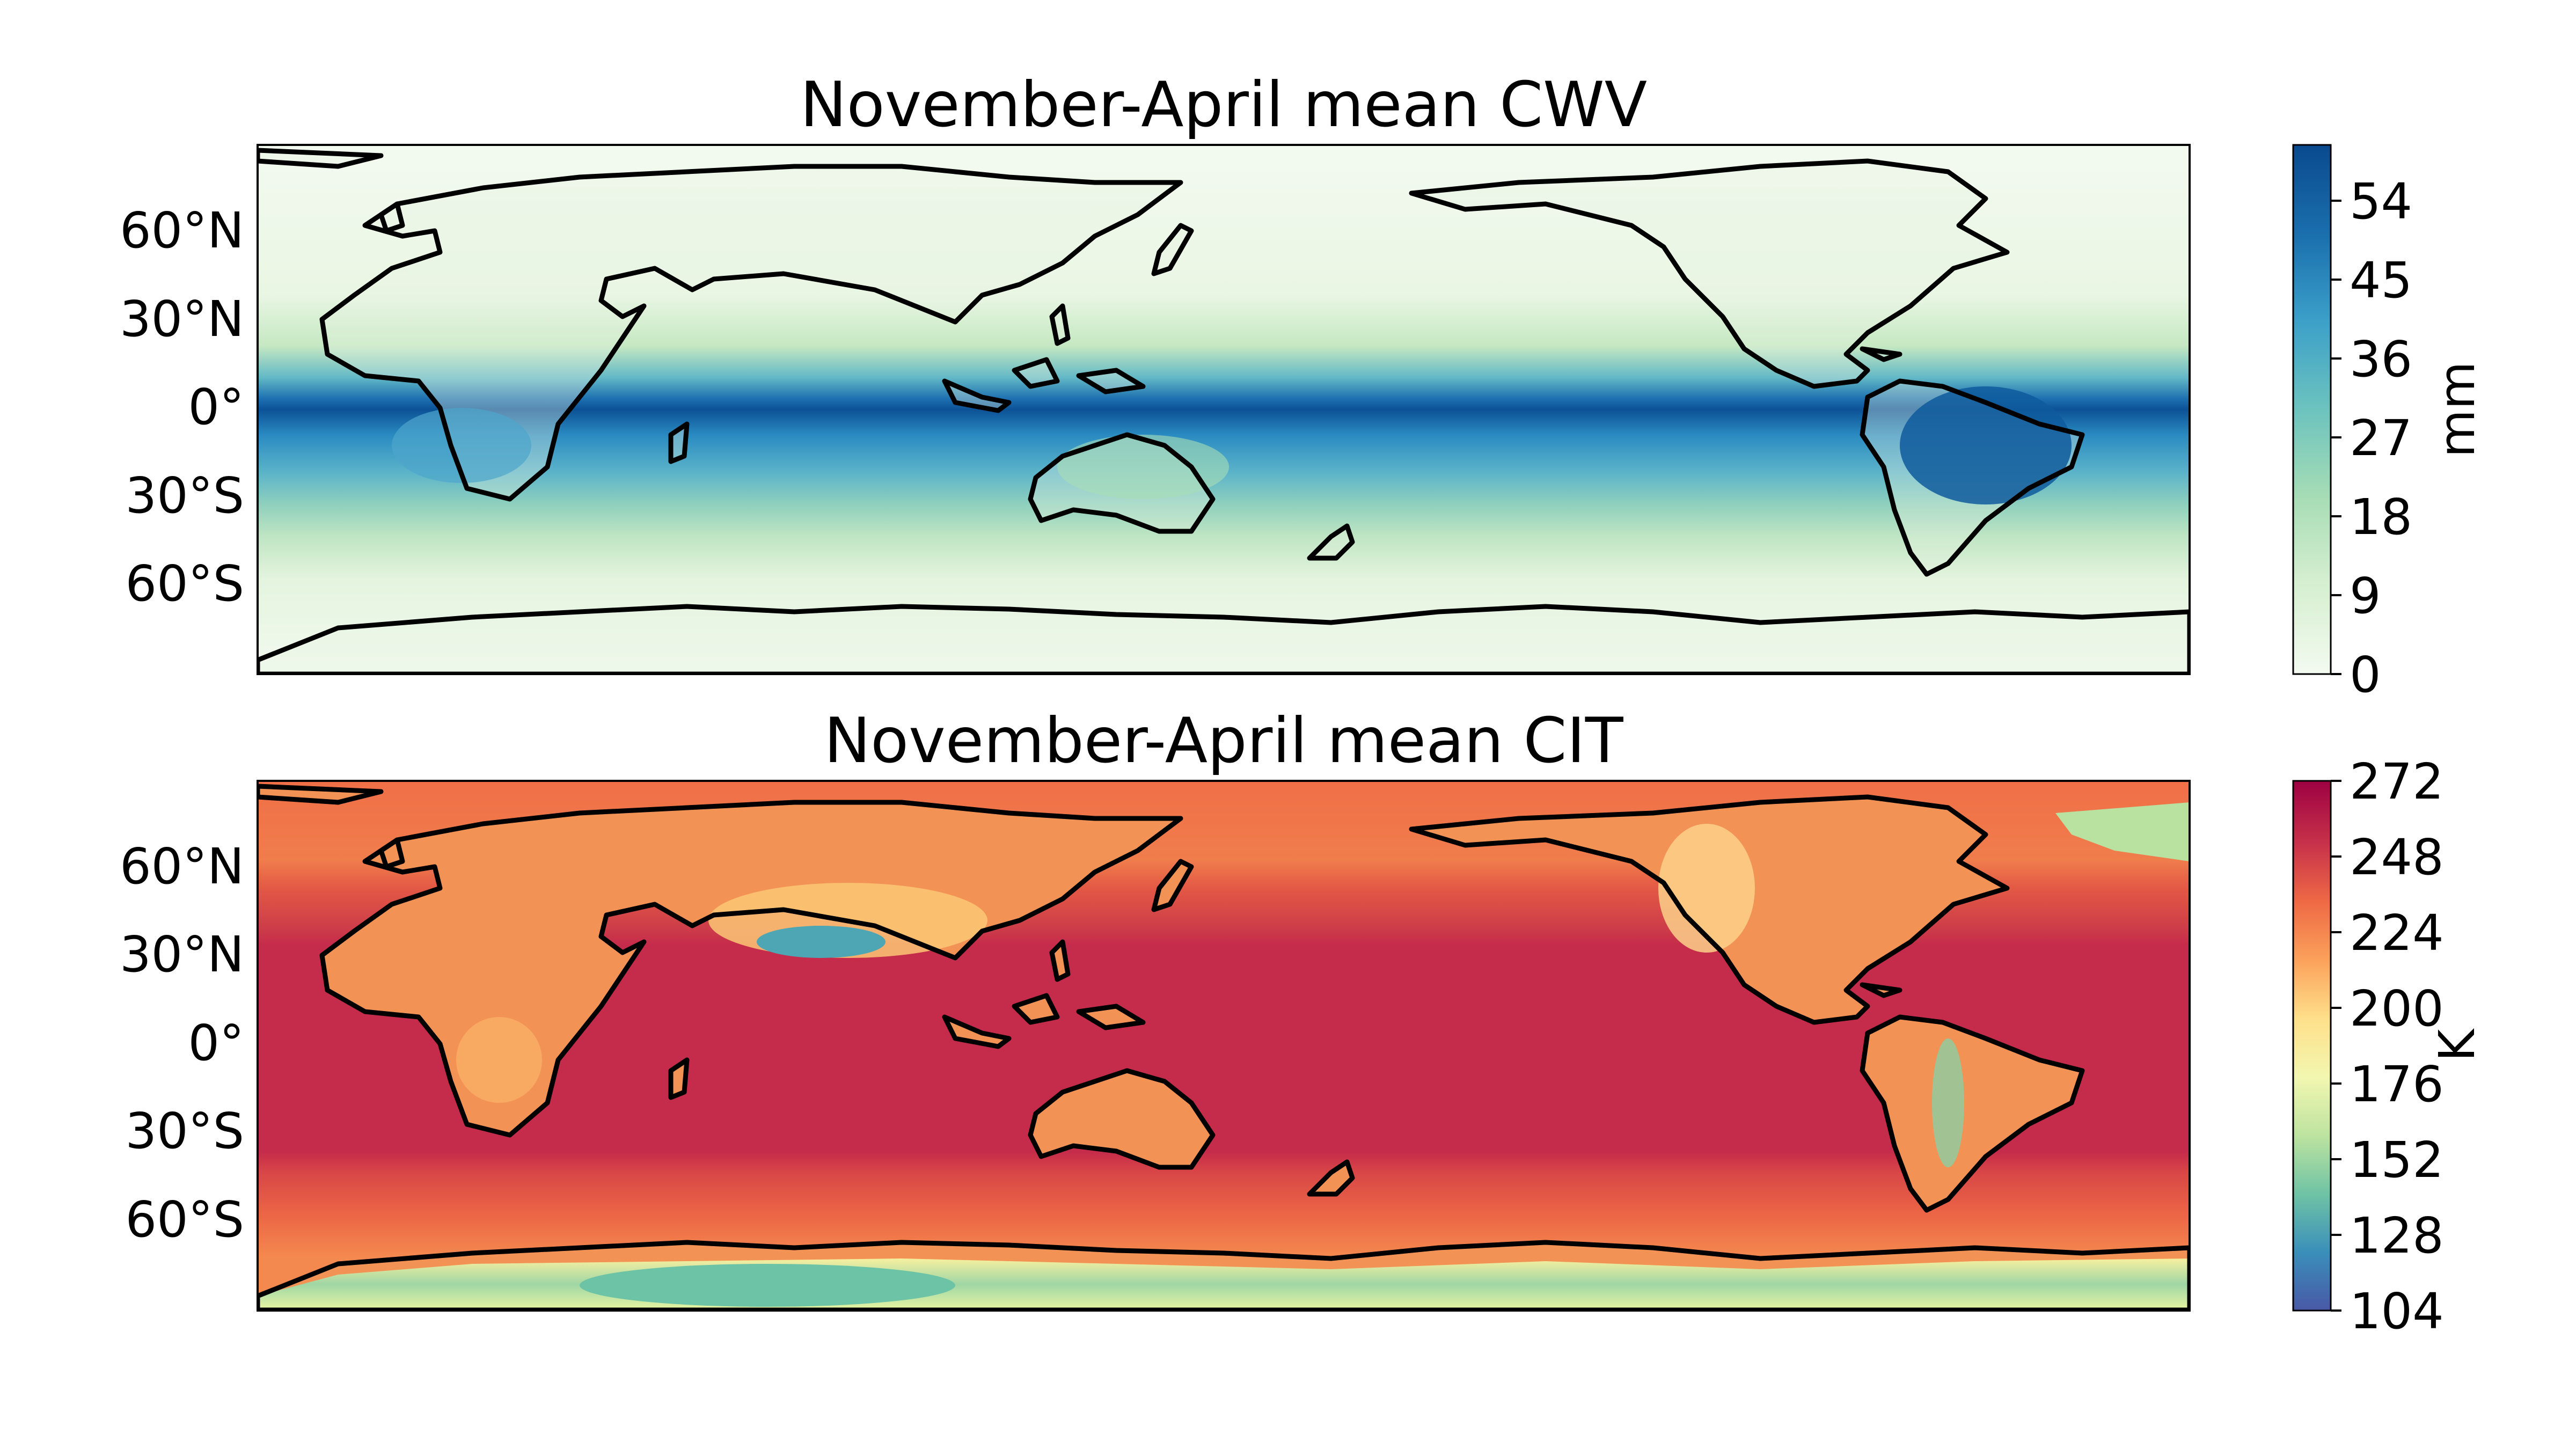 The width and height of the screenshot is (2576, 1449). Describe the element at coordinates (182, 866) in the screenshot. I see `cit-lat-tick-60n: 60°N` at that location.